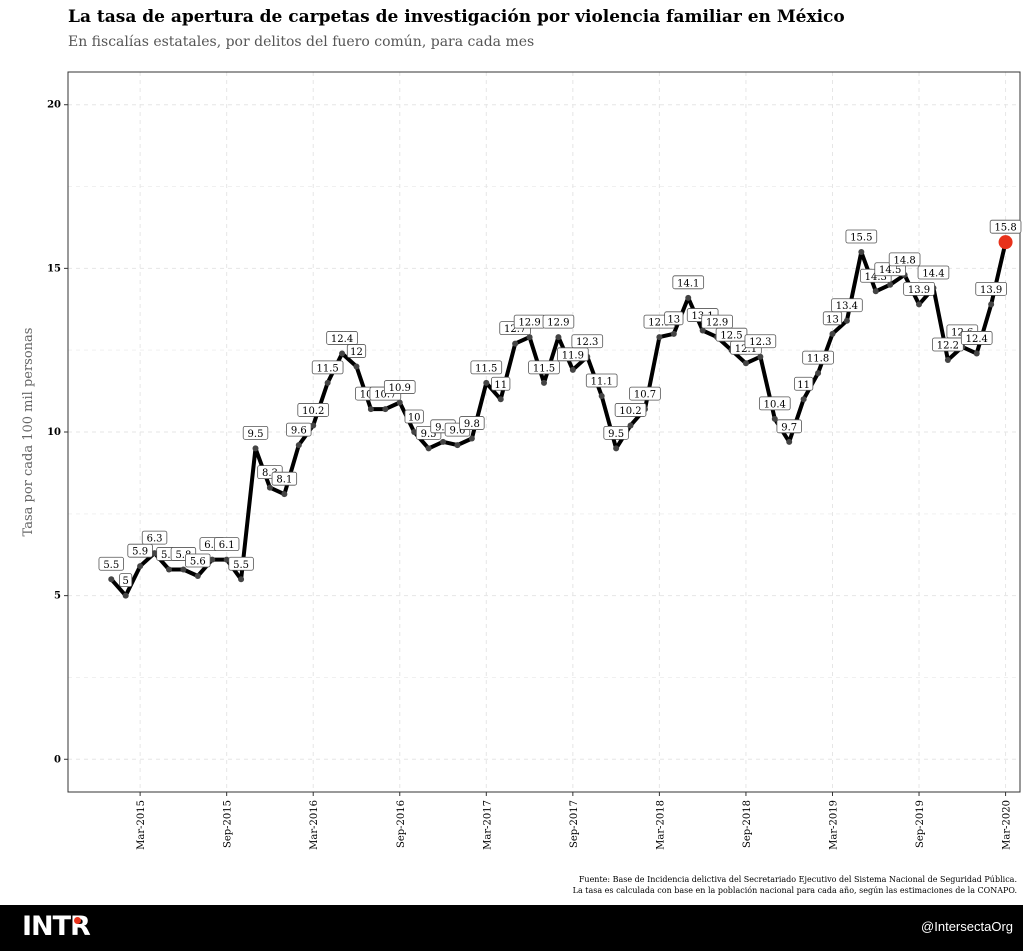  Describe the element at coordinates (920, 824) in the screenshot. I see `x-tick-label: Sep-2019` at that location.